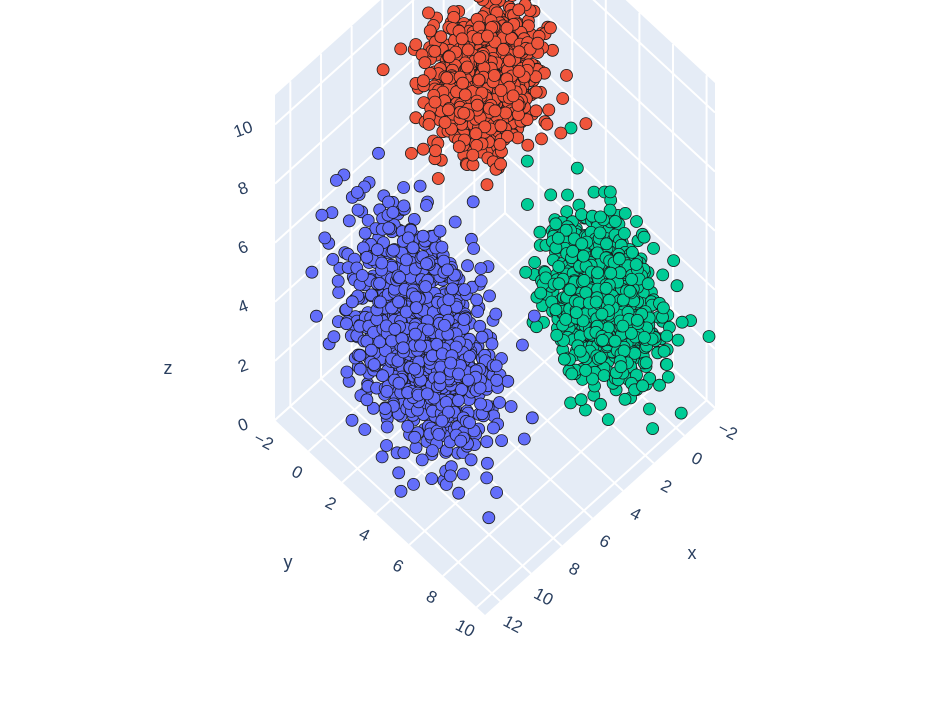  What do you see at coordinates (635, 513) in the screenshot?
I see `x-tick-label: 4` at bounding box center [635, 513].